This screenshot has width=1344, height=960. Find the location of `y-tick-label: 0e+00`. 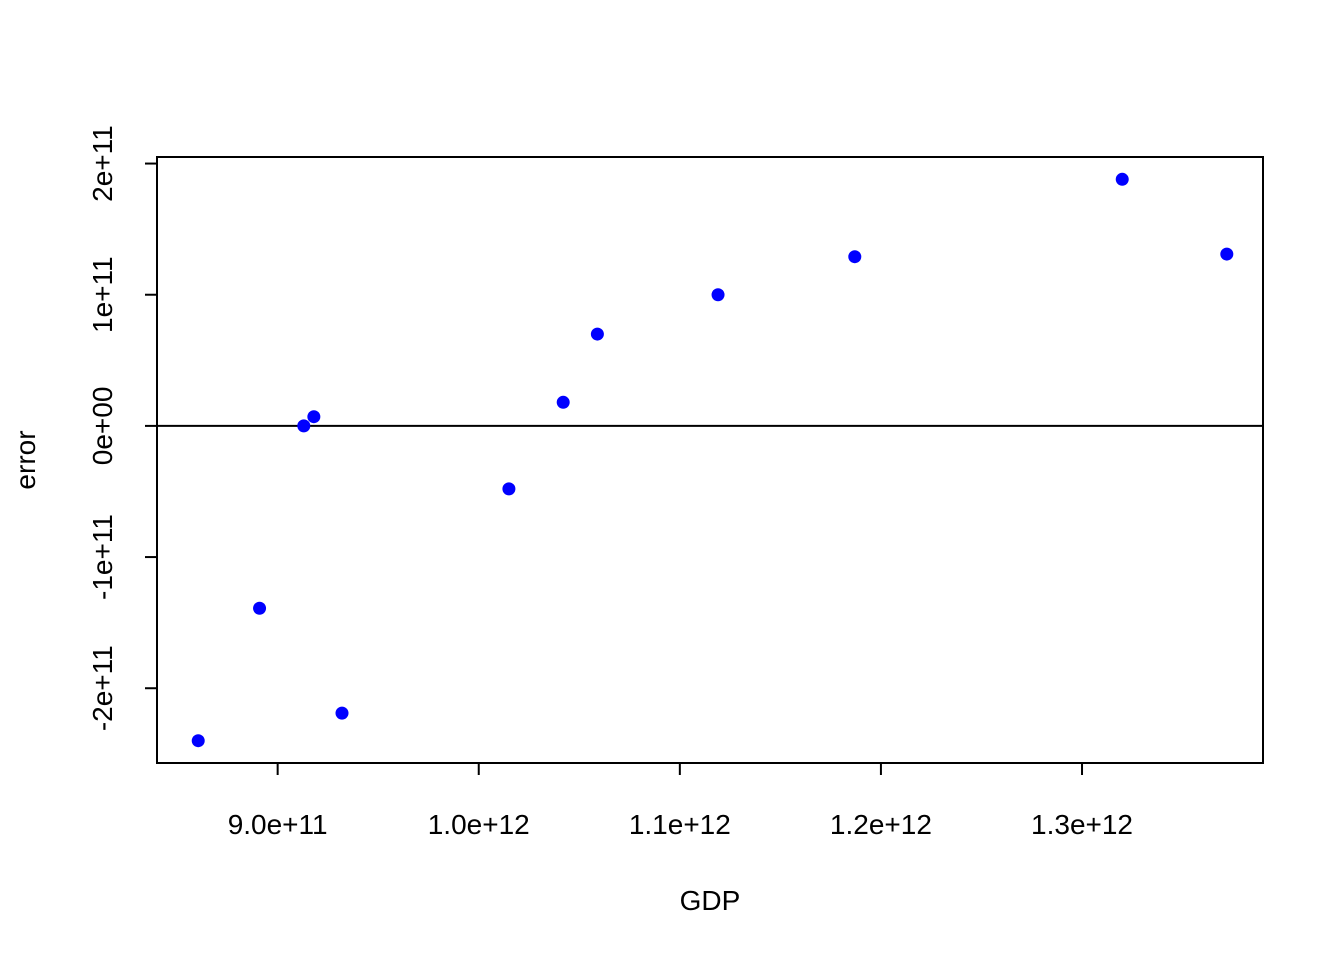

y-tick-label: 0e+00 is located at coordinates (102, 426).